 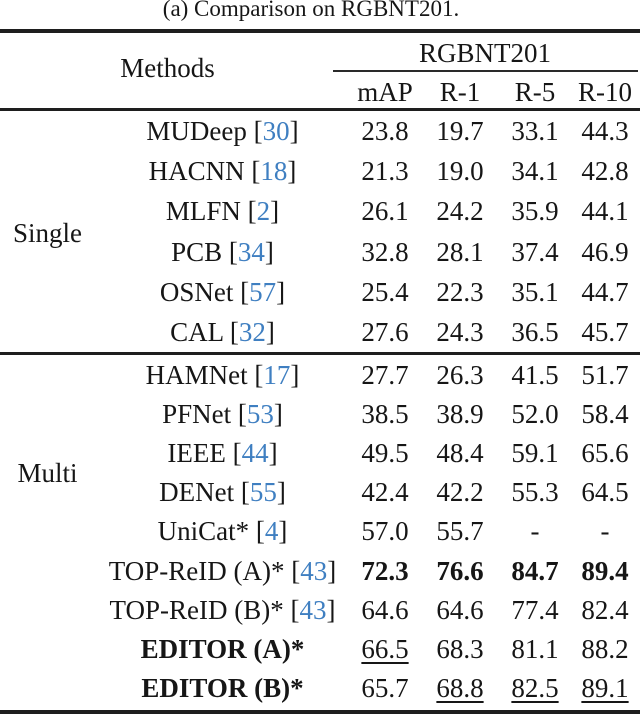 What do you see at coordinates (320, 492) in the screenshot?
I see `table-row: DENet [55] 42.4 42.2 55.3 64.5` at bounding box center [320, 492].